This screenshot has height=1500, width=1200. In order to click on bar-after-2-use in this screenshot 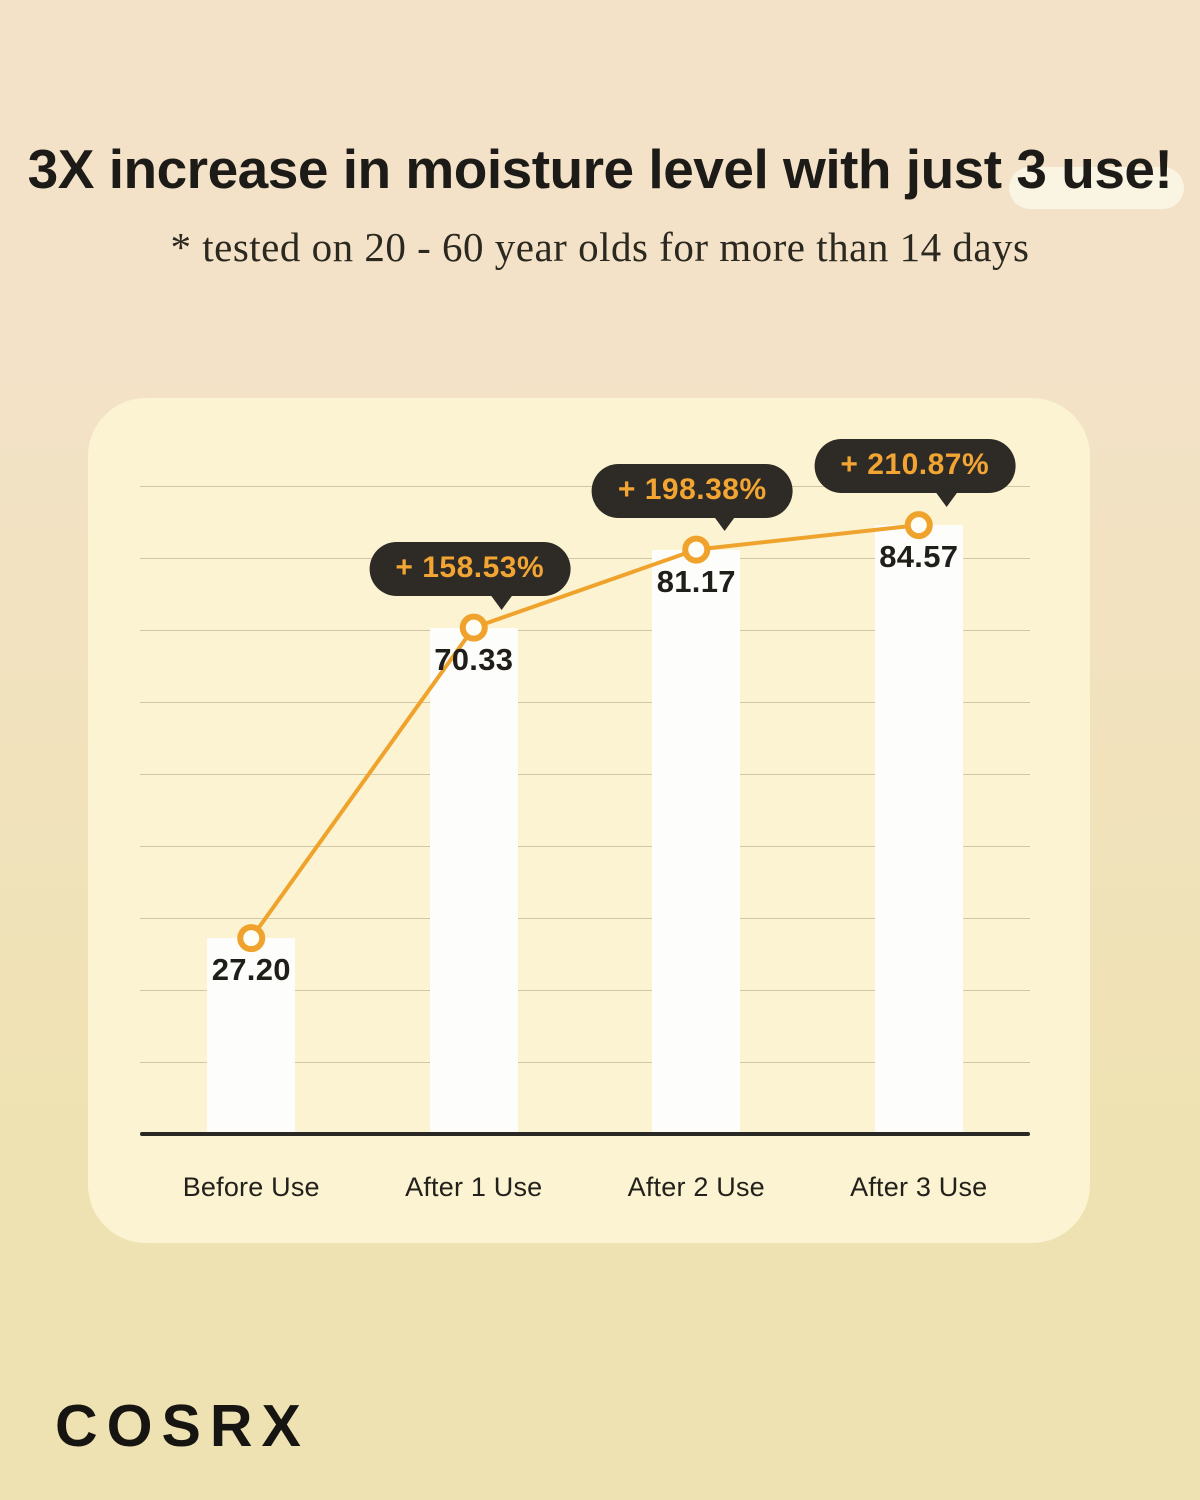, I will do `click(696, 841)`.